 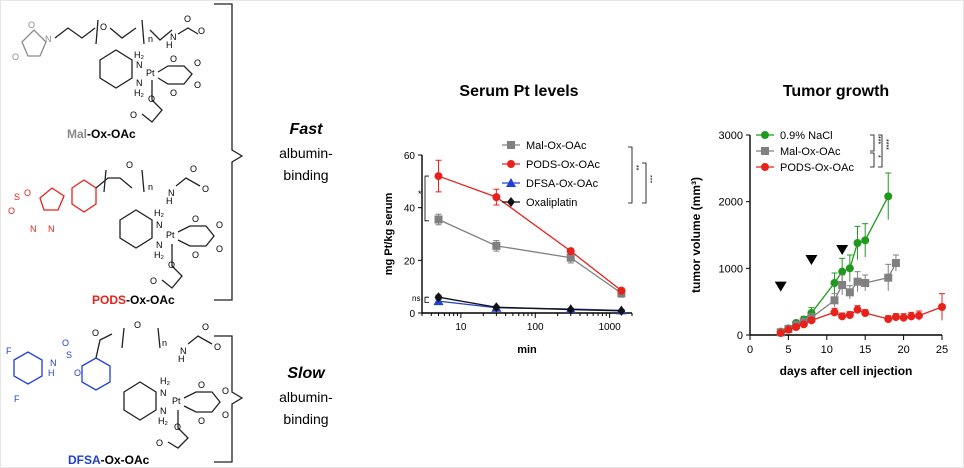 What do you see at coordinates (788, 350) in the screenshot?
I see `tumor-x-tick-label: 5` at bounding box center [788, 350].